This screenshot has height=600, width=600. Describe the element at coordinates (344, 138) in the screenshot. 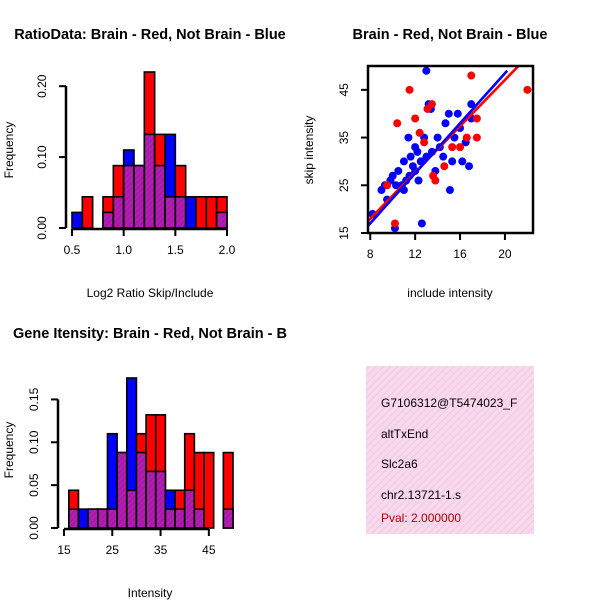

I see `scatter-y-tick-label: 35` at that location.